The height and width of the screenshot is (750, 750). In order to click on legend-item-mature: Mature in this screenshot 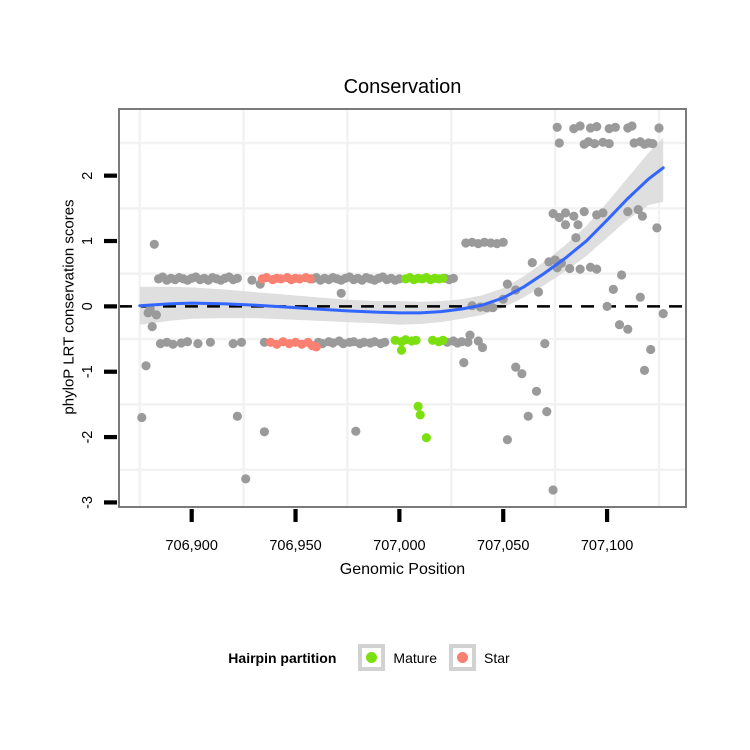, I will do `click(397, 657)`.